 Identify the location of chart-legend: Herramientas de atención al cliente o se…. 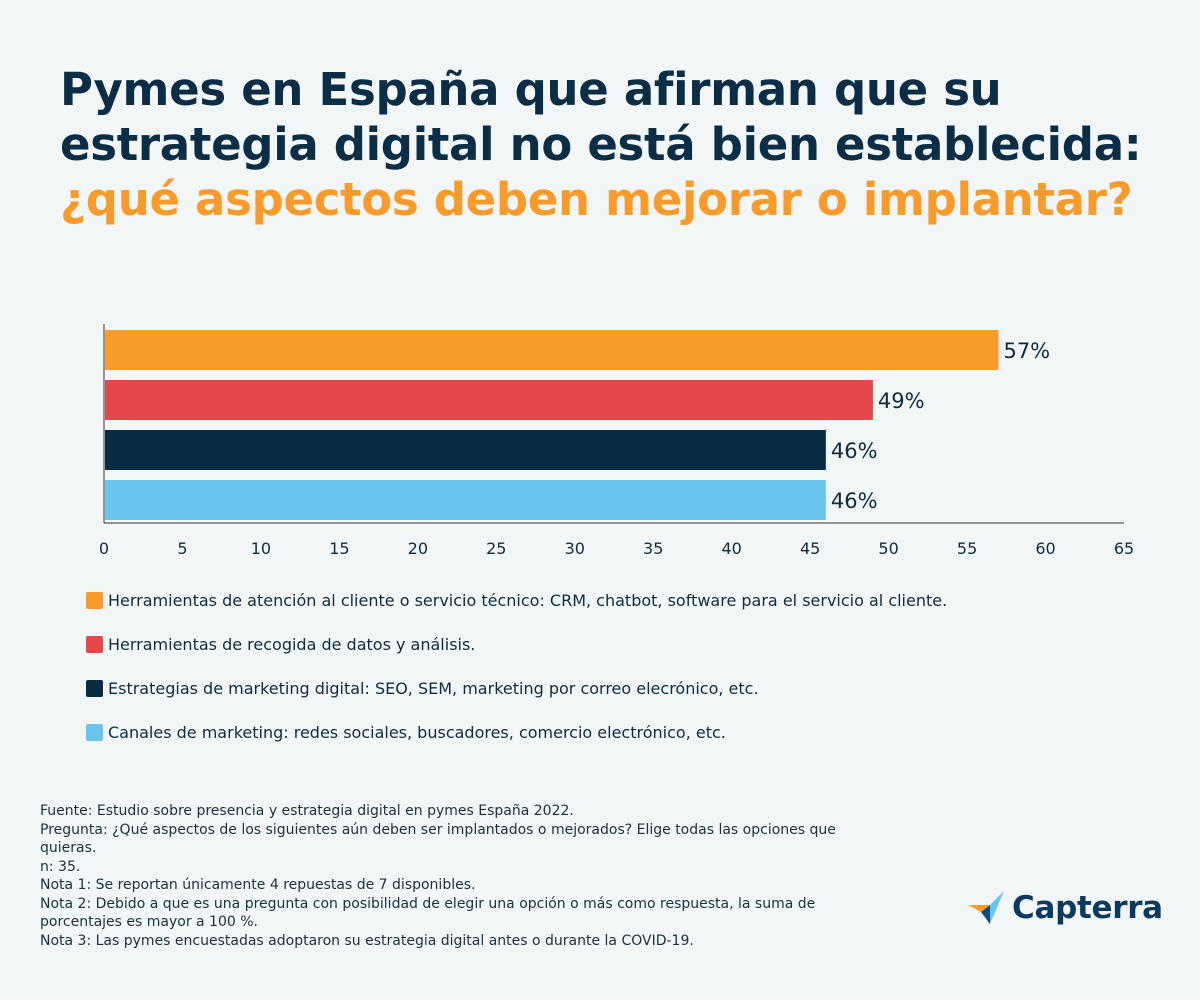
(516, 666).